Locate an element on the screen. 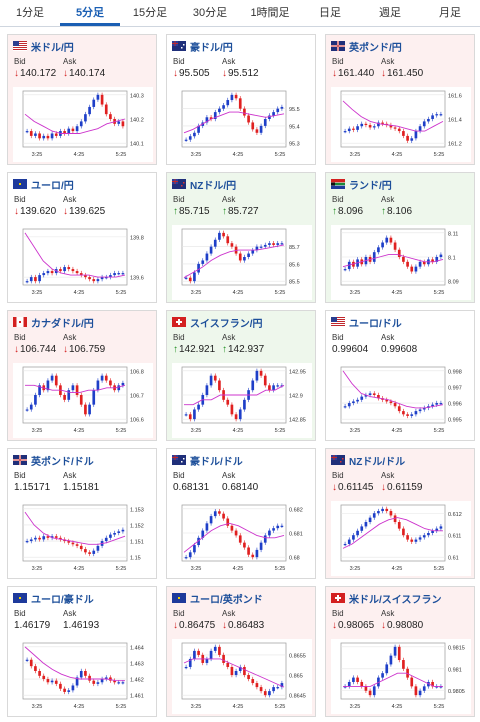 The image size is (480, 722). tab-6: 週足 is located at coordinates (390, 13).